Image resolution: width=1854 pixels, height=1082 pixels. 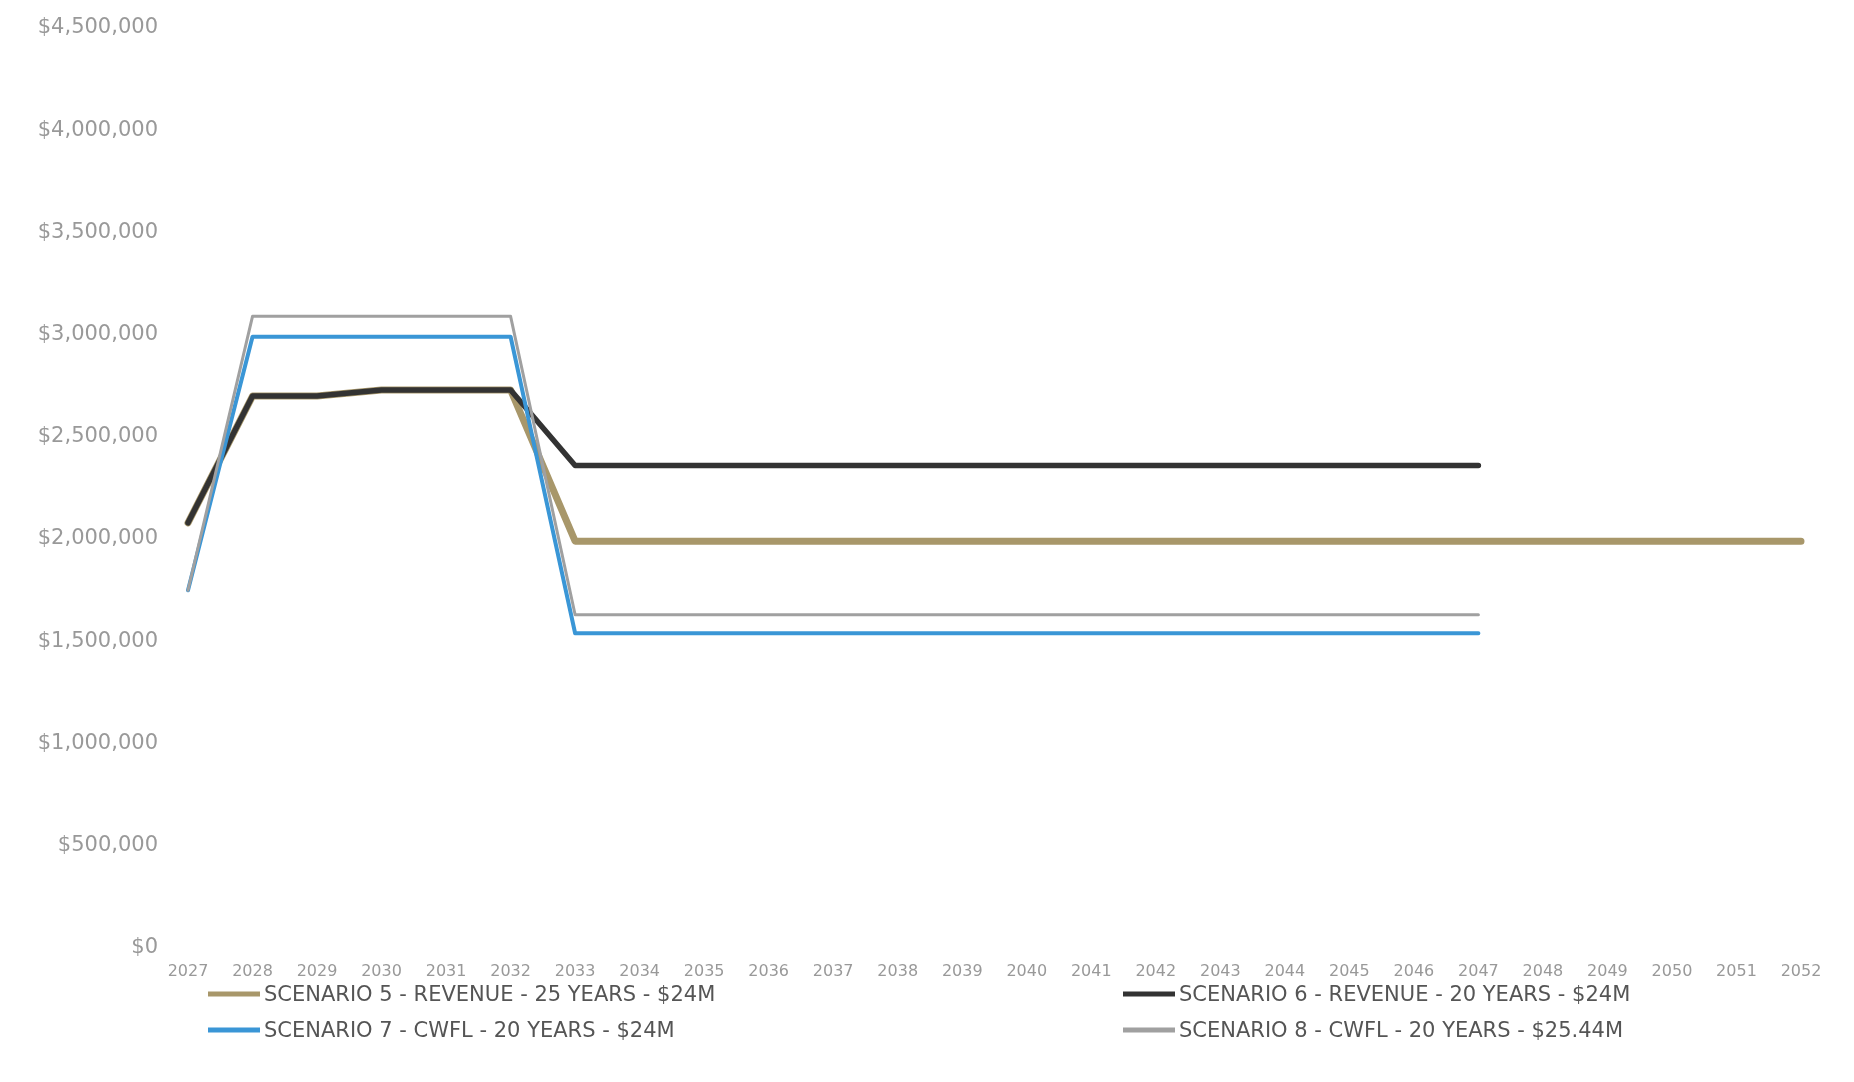 What do you see at coordinates (962, 970) in the screenshot?
I see `x-tick-label: 2039` at bounding box center [962, 970].